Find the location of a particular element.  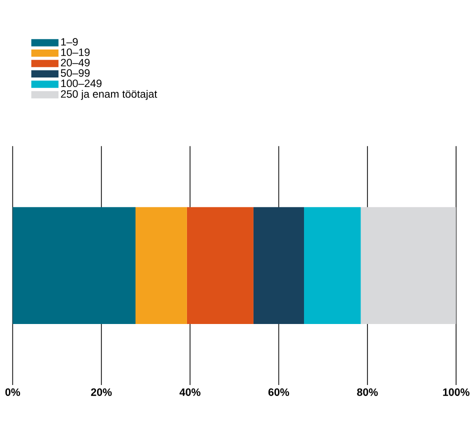

x-tick-label: 40% is located at coordinates (190, 392).